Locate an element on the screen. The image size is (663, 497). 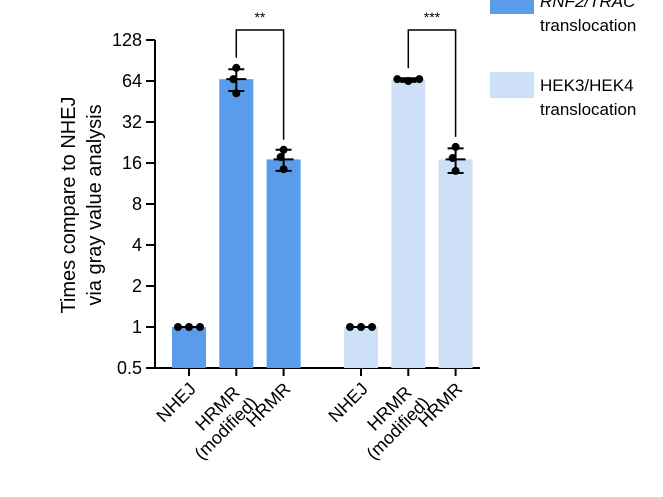
y-tick-label: 128 is located at coordinates (127, 40).